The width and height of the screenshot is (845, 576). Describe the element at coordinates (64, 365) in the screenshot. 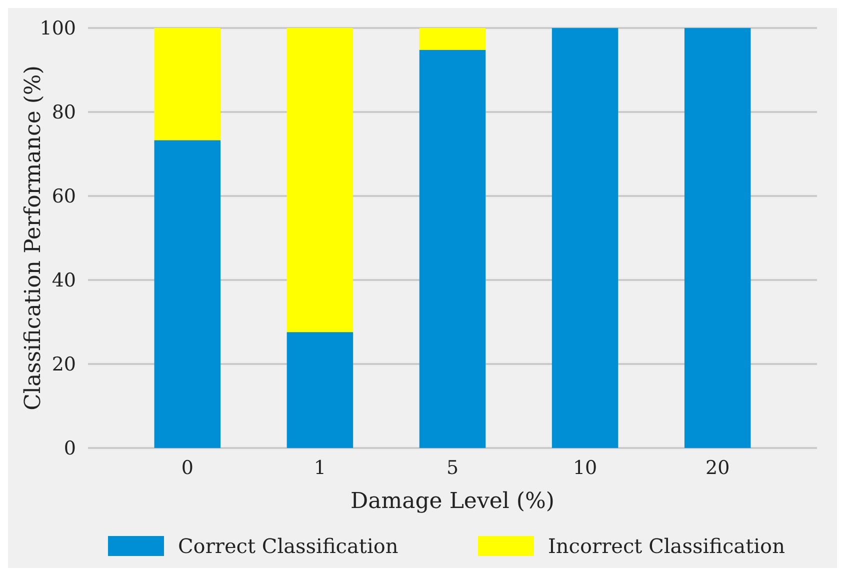

I see `y-tick-label: 20` at that location.